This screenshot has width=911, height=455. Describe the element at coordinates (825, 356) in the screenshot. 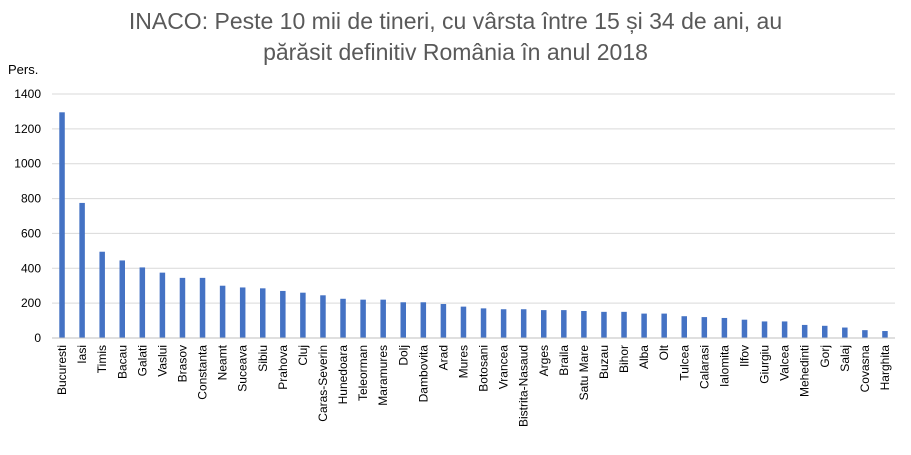

I see `x-tick-label: Gorj` at that location.